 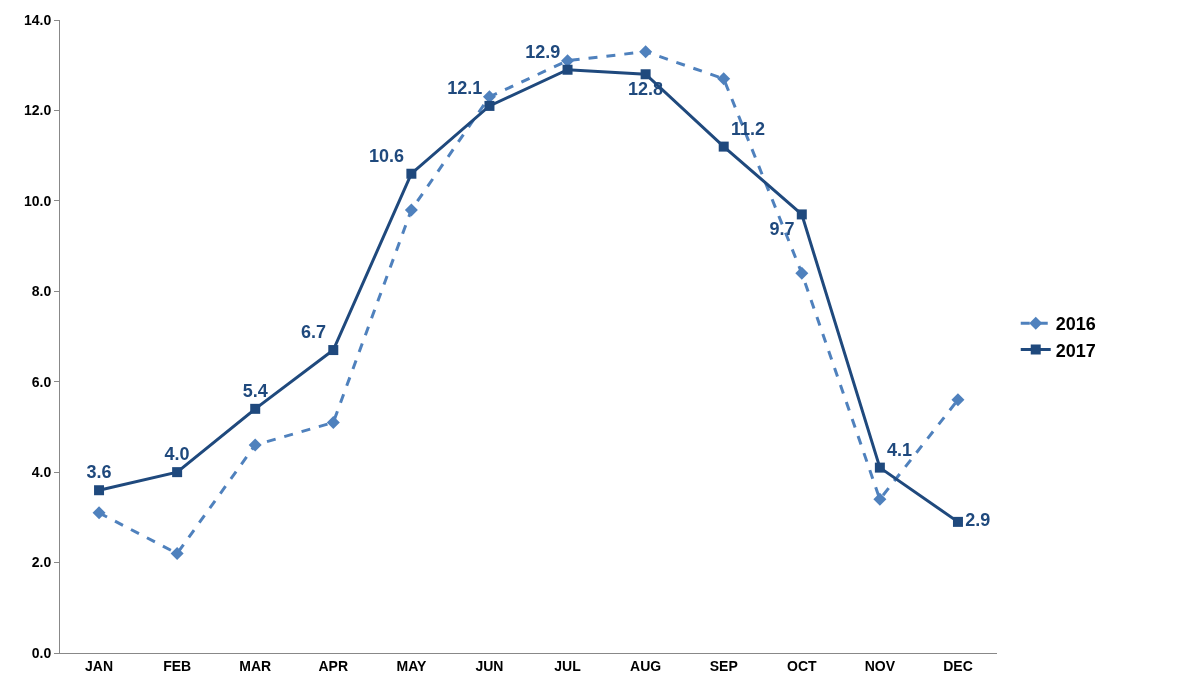 What do you see at coordinates (723, 665) in the screenshot?
I see `x-tick-label: SEP` at bounding box center [723, 665].